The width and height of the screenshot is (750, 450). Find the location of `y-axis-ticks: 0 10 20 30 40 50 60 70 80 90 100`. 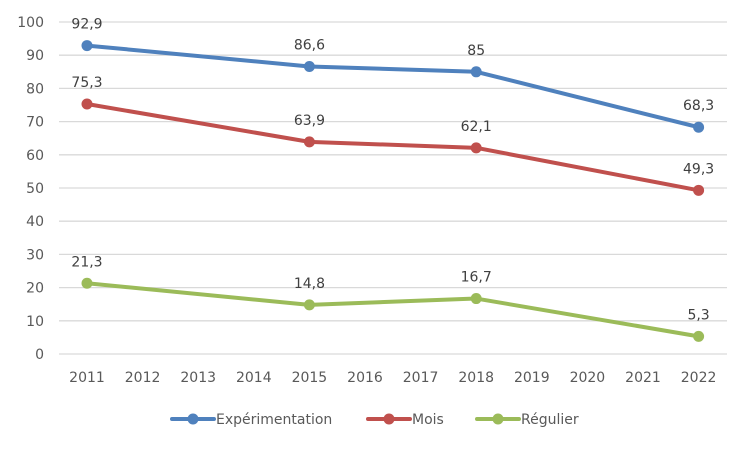

y-axis-ticks: 0 10 20 30 40 50 60 70 80 90 100 is located at coordinates (30, 189).